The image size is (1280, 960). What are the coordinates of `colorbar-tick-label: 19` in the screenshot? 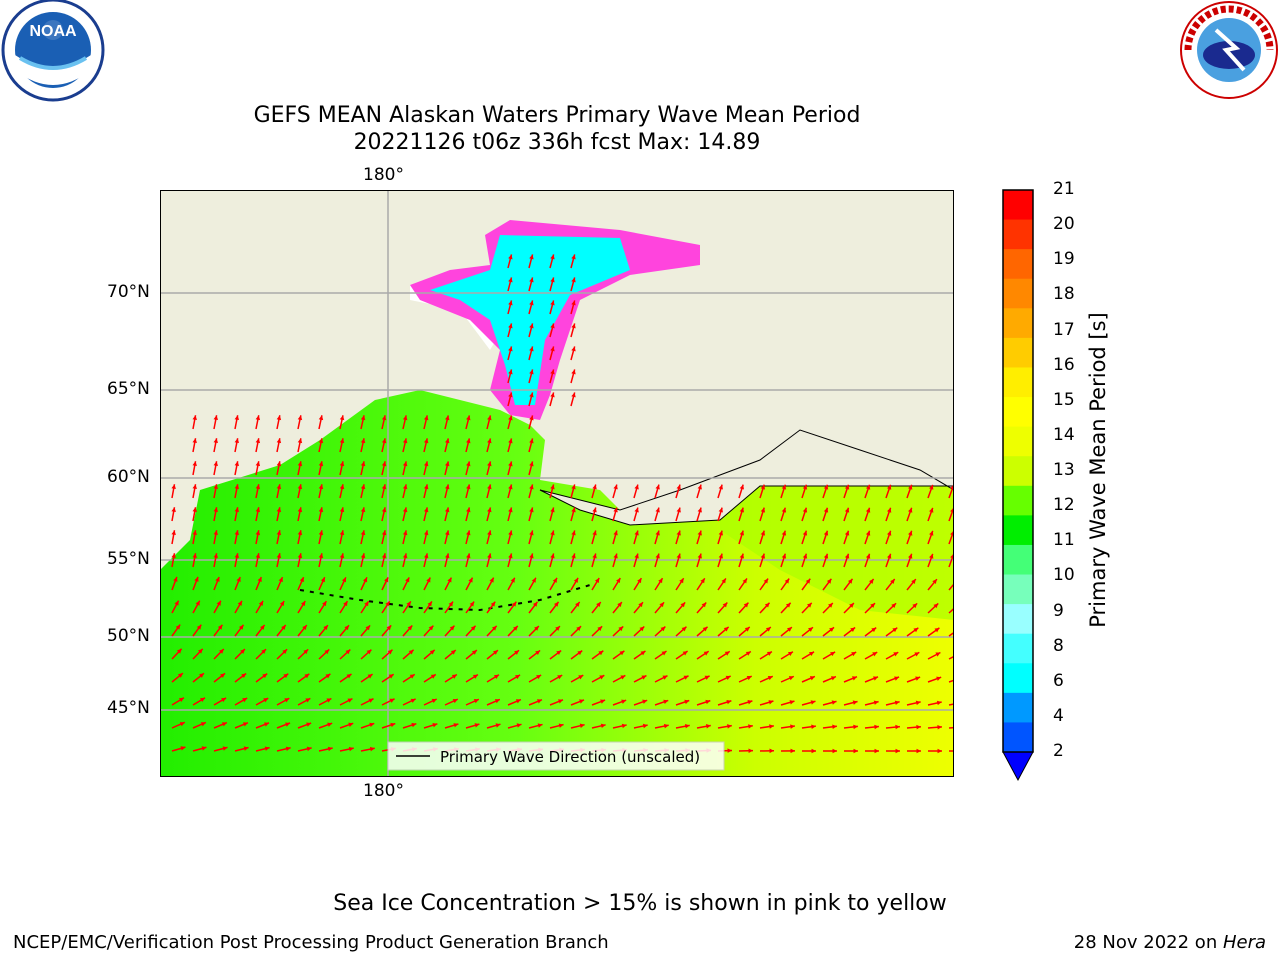 It's located at (1064, 259).